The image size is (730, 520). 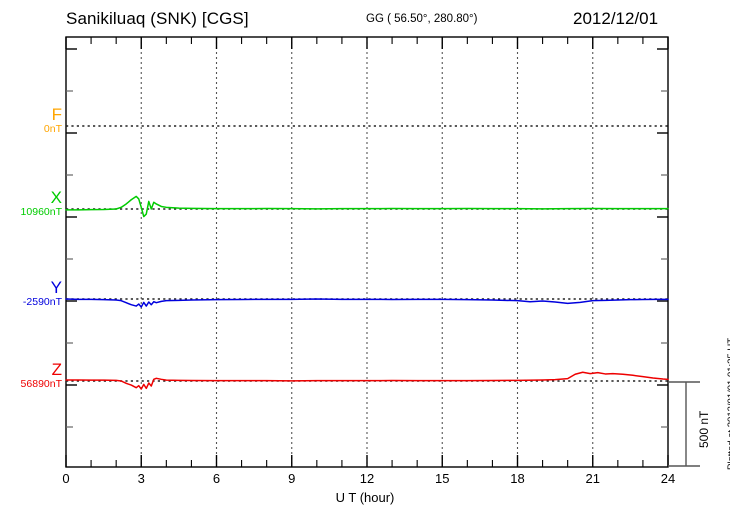 I want to click on x-tick-label-0: 0, so click(x=66, y=478).